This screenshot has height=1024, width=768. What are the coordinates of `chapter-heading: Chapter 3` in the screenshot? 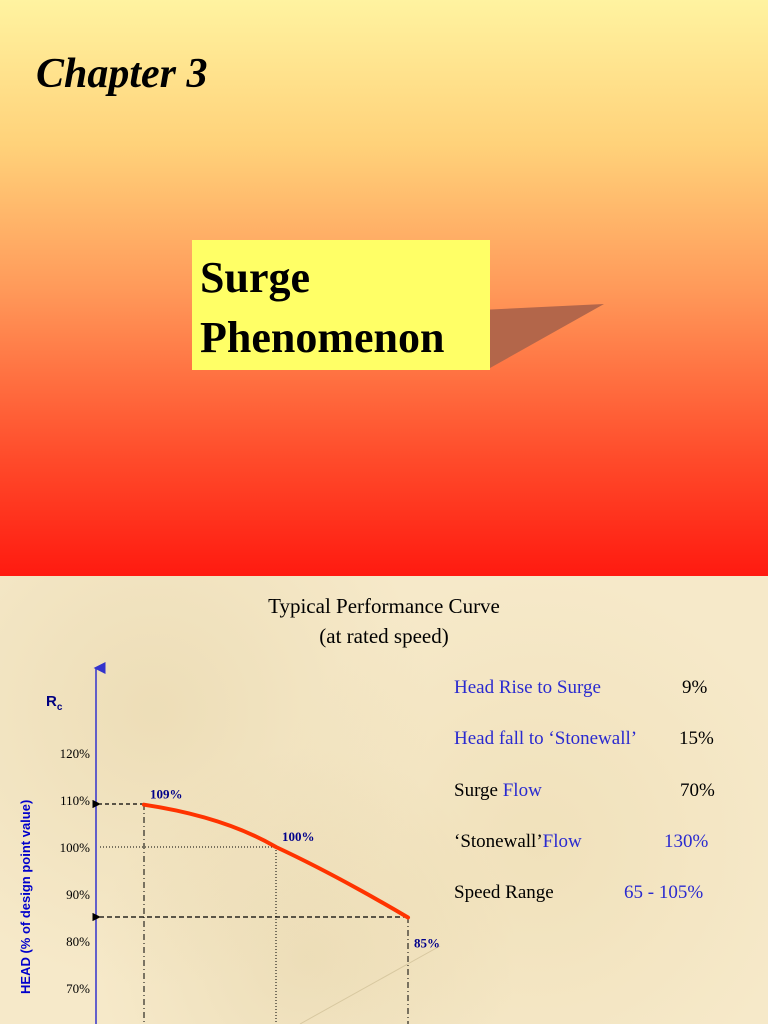 It's located at (122, 74).